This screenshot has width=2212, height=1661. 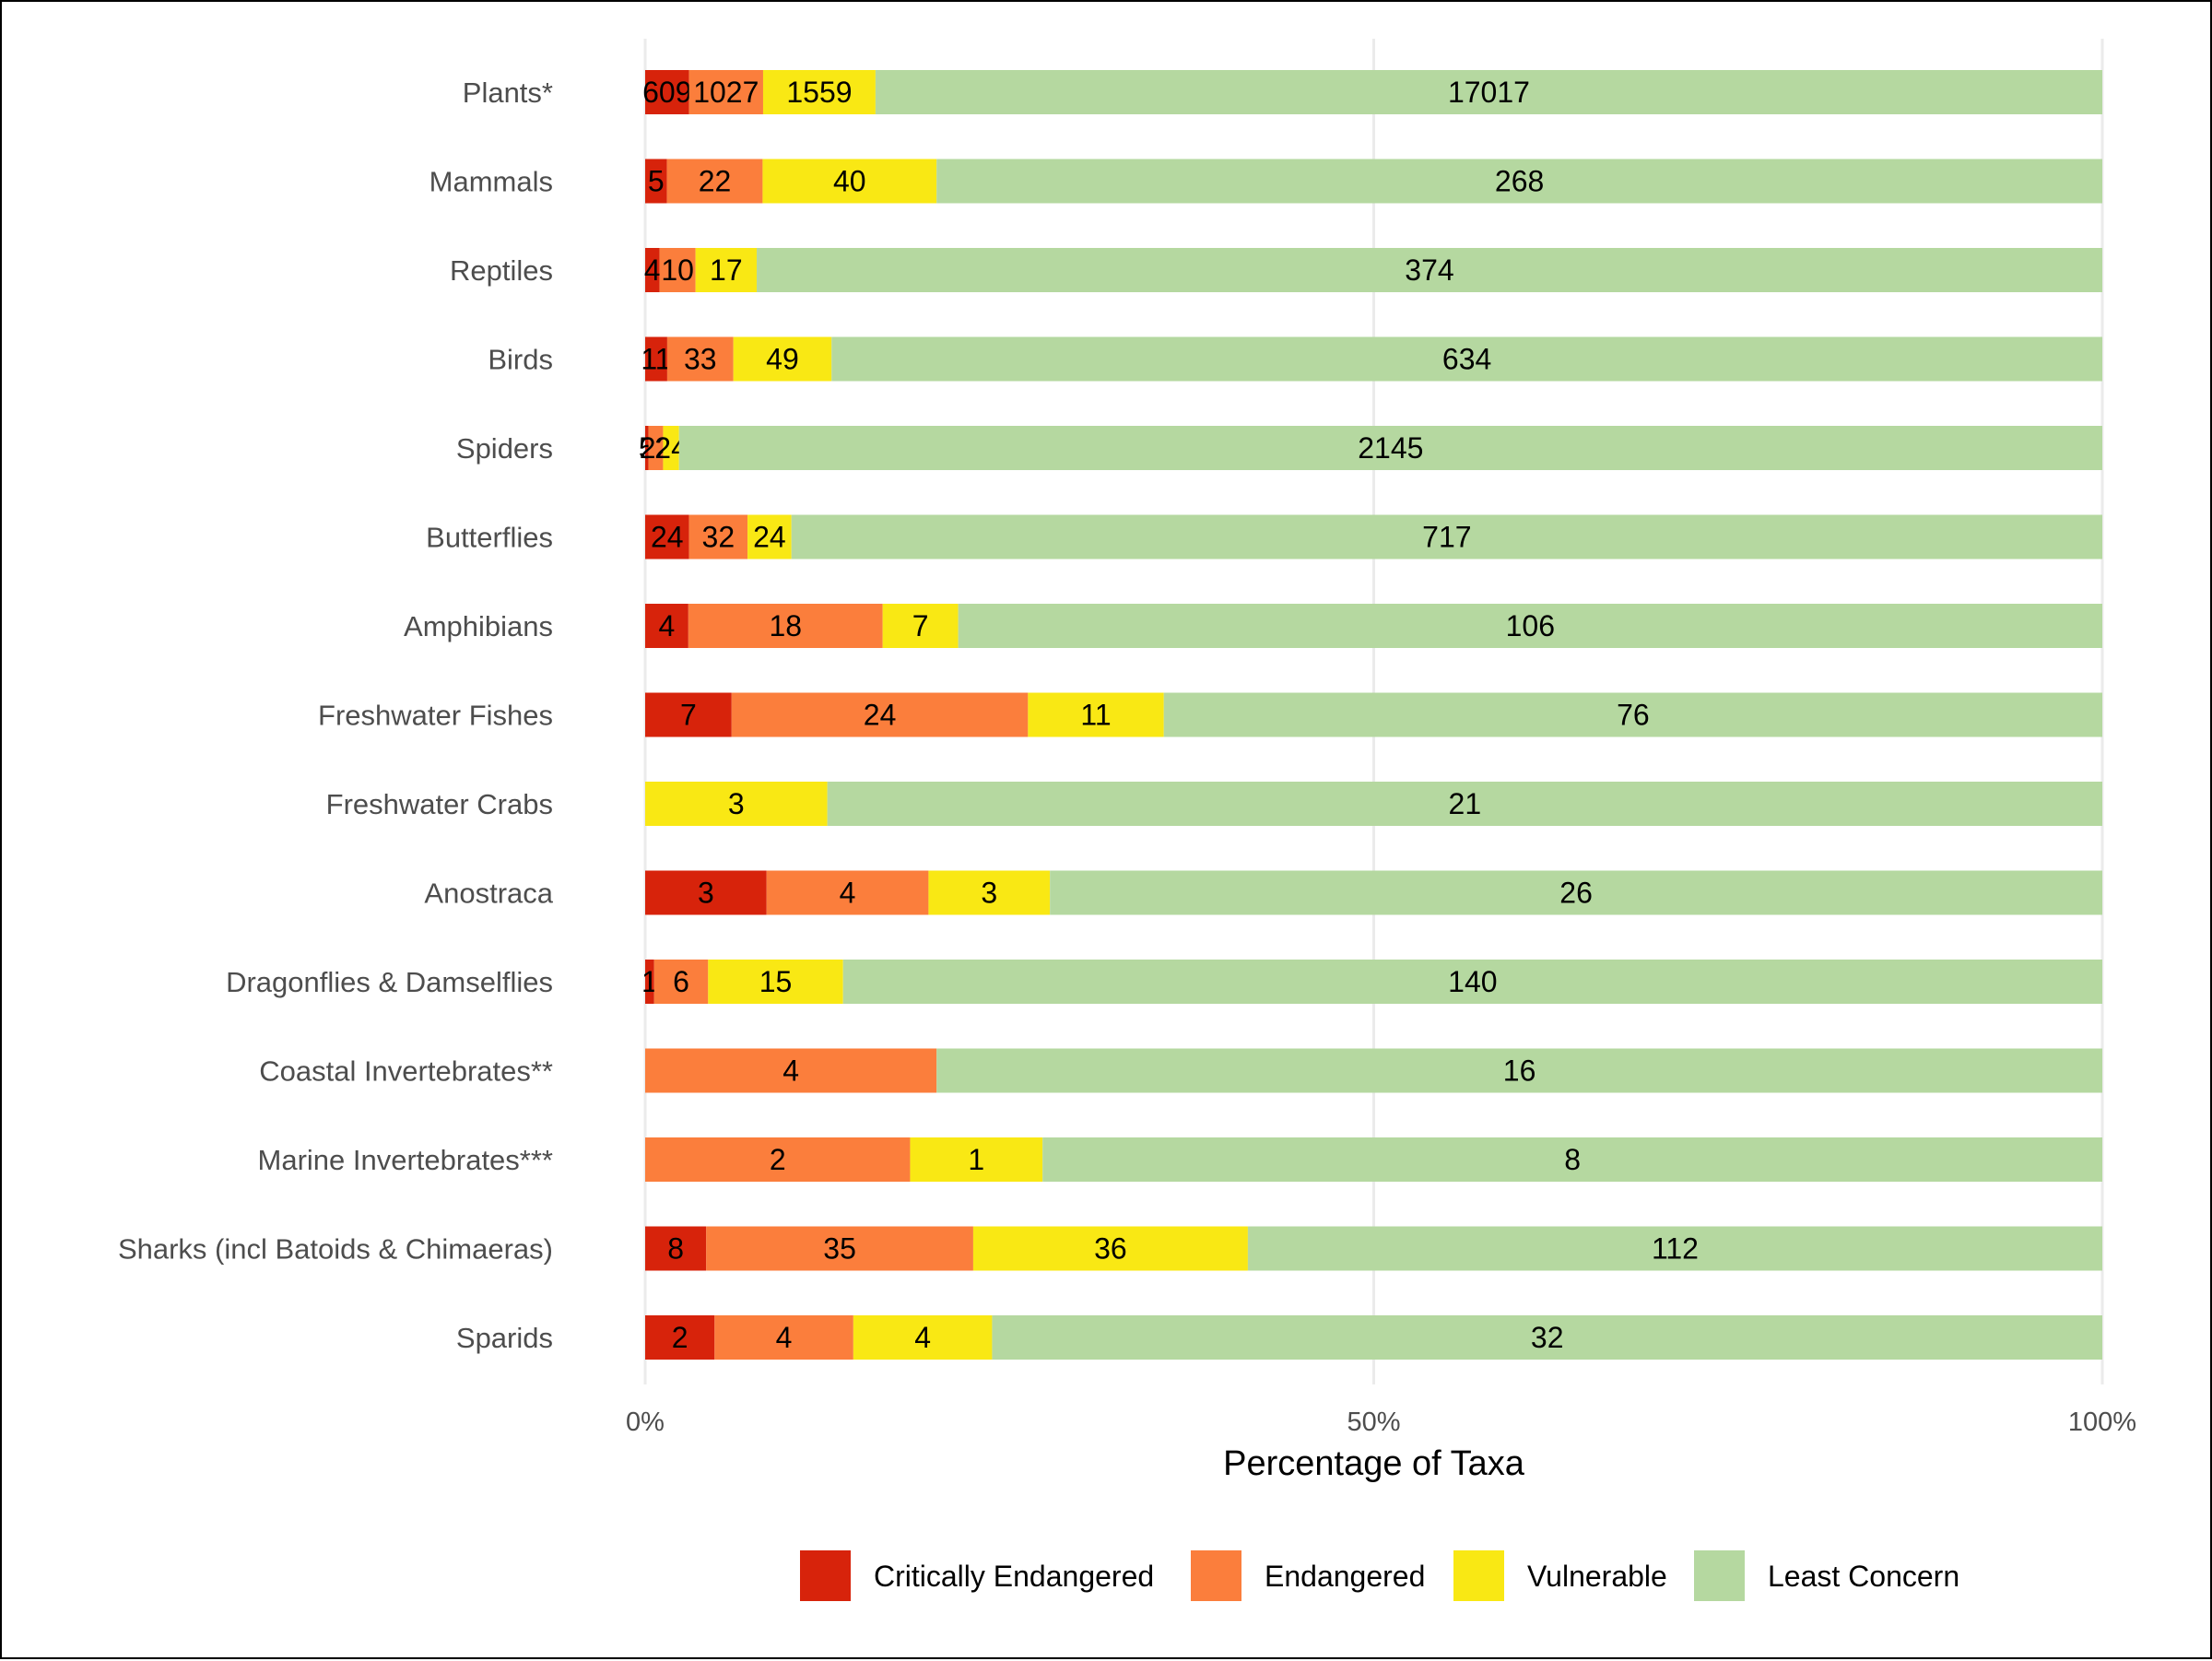 What do you see at coordinates (504, 1338) in the screenshot?
I see `category-label: Sparids` at bounding box center [504, 1338].